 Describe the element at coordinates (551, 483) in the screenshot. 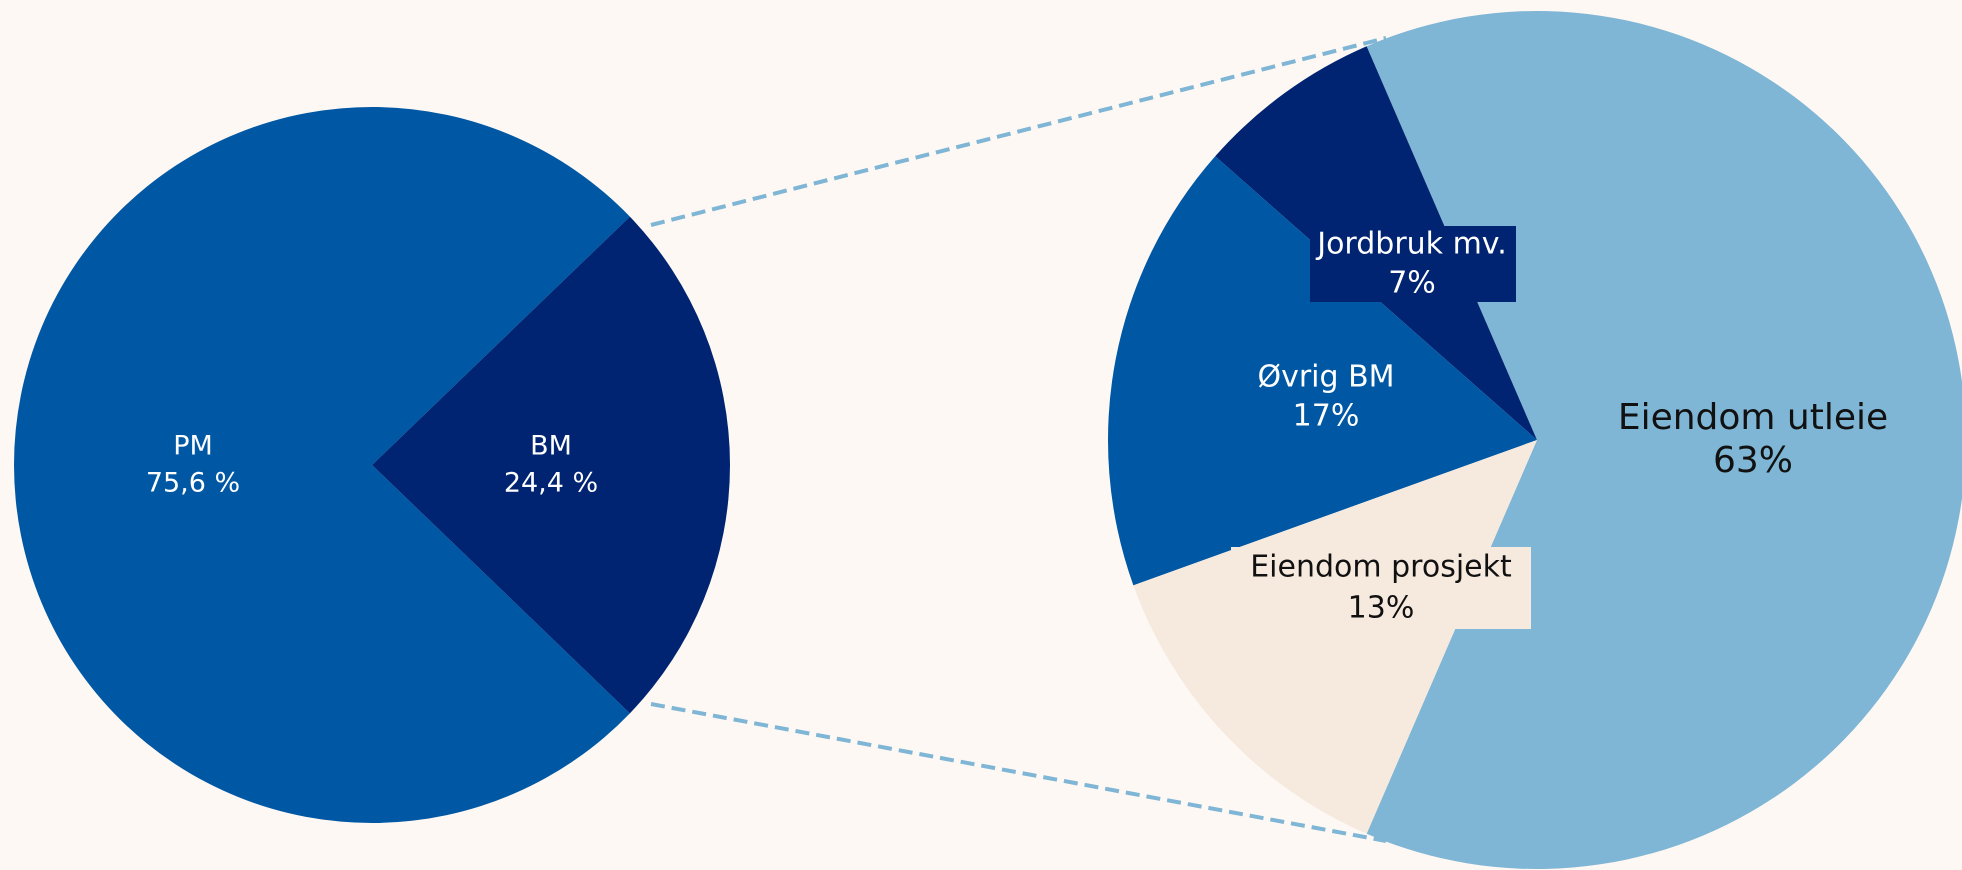

I see `slice-value-label: 24,4 %` at that location.